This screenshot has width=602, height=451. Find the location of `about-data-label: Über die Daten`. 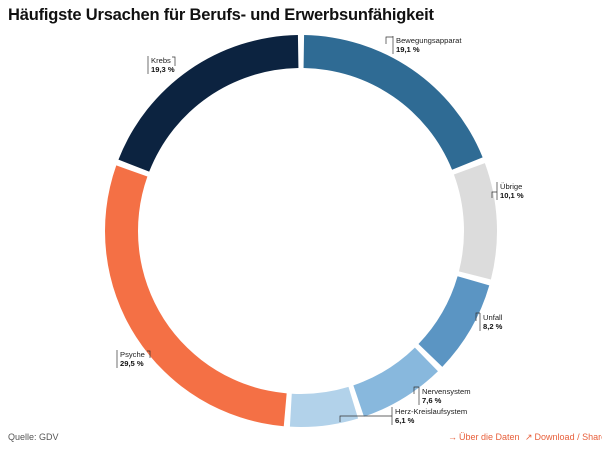

about-data-label: Über die Daten is located at coordinates (489, 437).